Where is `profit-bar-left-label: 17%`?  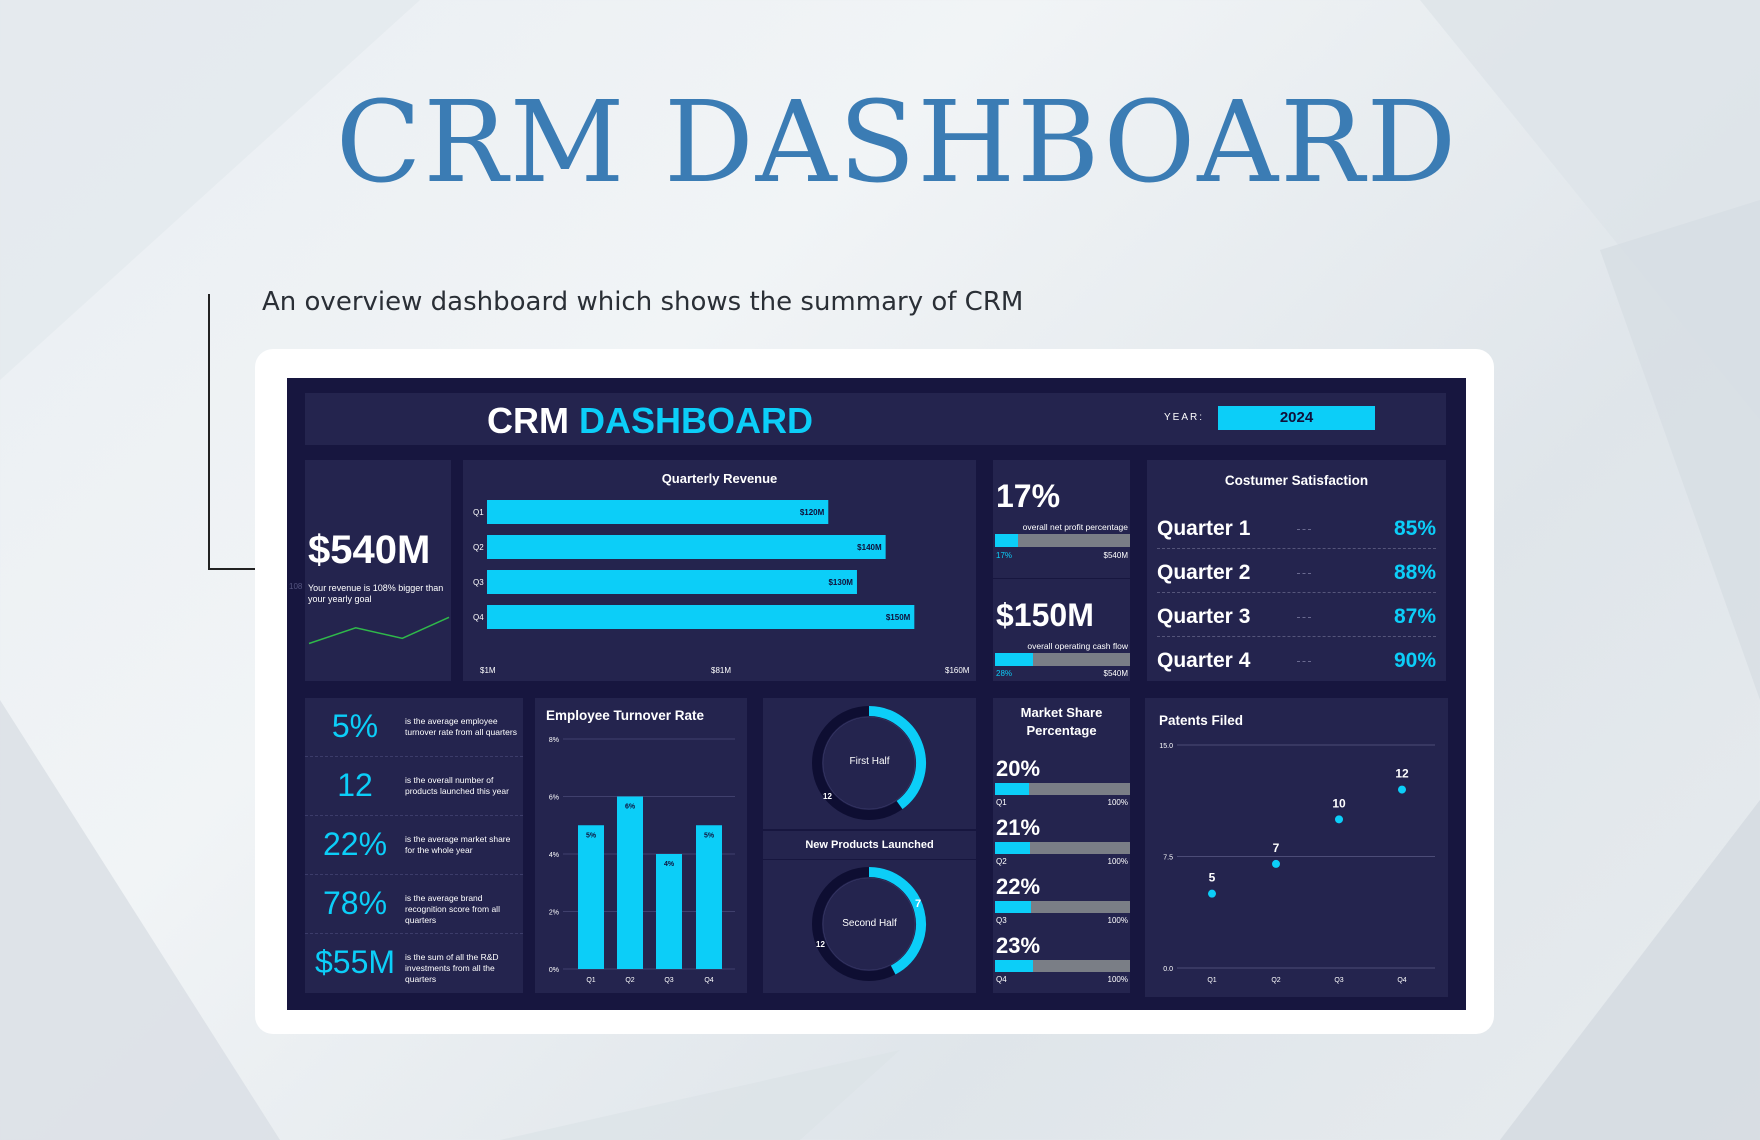
profit-bar-left-label: 17% is located at coordinates (1004, 555).